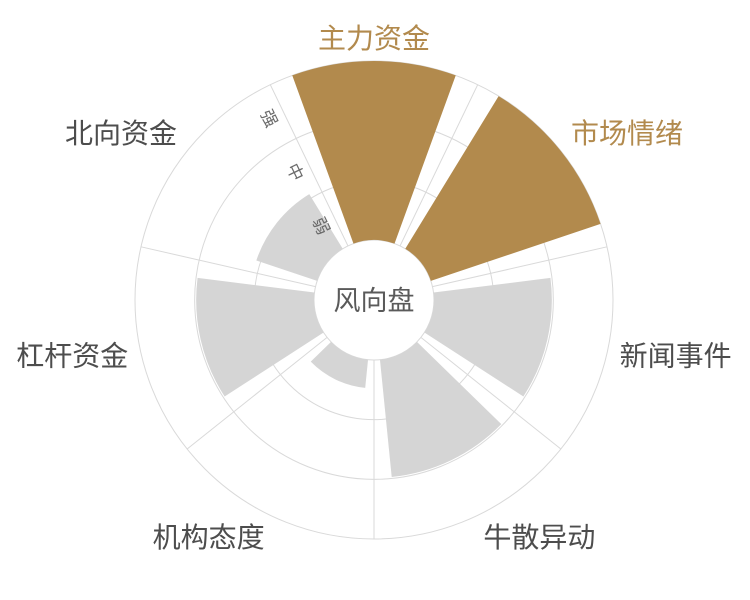 The height and width of the screenshot is (600, 750). I want to click on category-label-4: 机构态度, so click(209, 537).